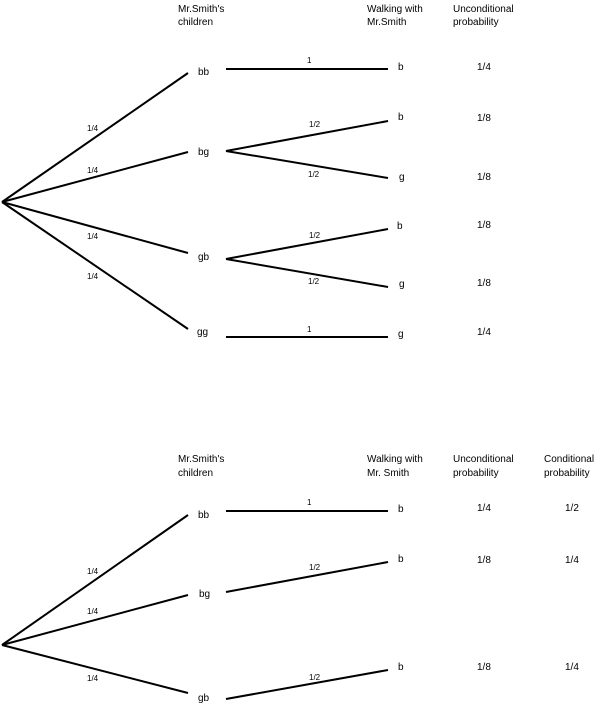 The height and width of the screenshot is (705, 607). Describe the element at coordinates (476, 473) in the screenshot. I see `bottom-header-uncond-line2: probability` at that location.